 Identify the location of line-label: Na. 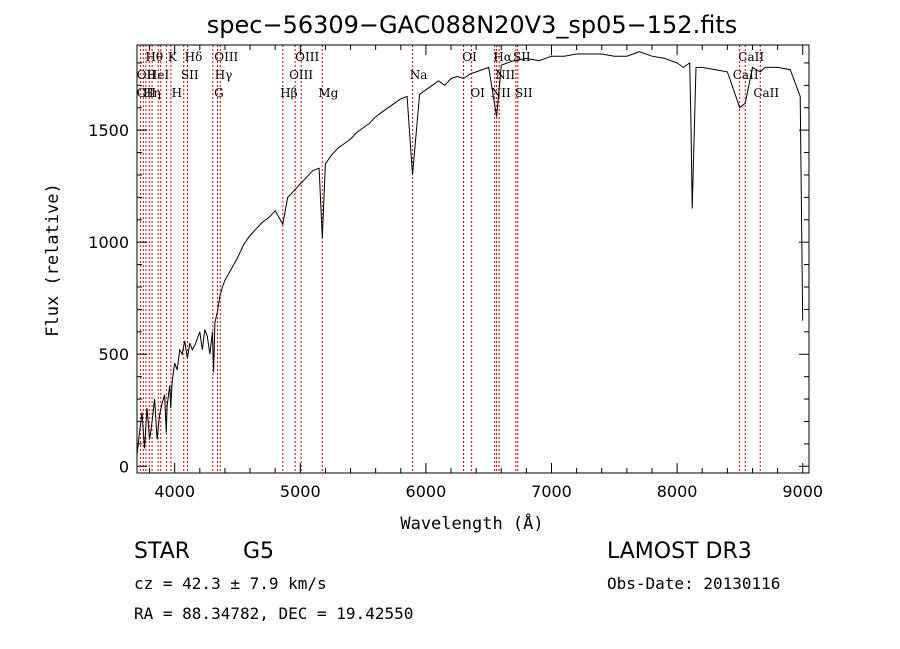
(419, 75).